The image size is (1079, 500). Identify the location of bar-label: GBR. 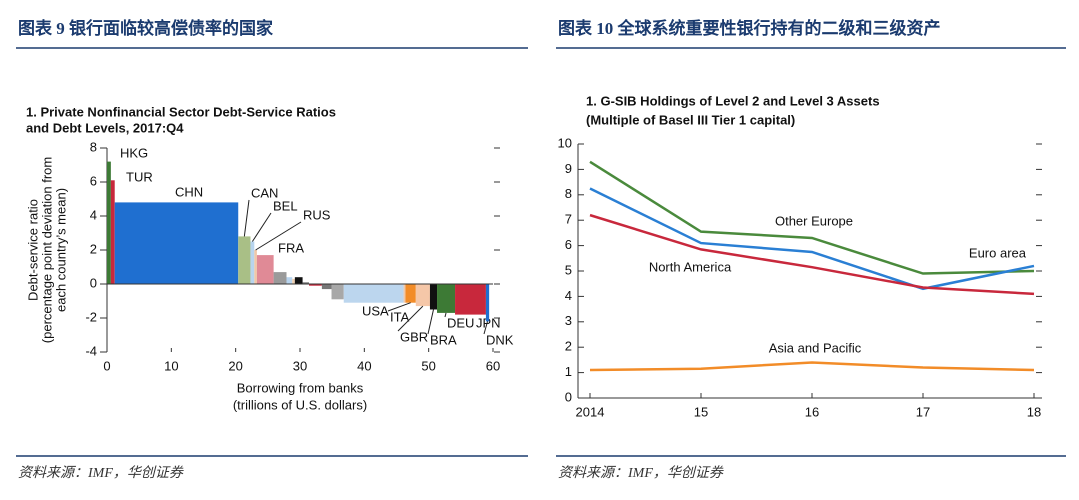
(414, 336).